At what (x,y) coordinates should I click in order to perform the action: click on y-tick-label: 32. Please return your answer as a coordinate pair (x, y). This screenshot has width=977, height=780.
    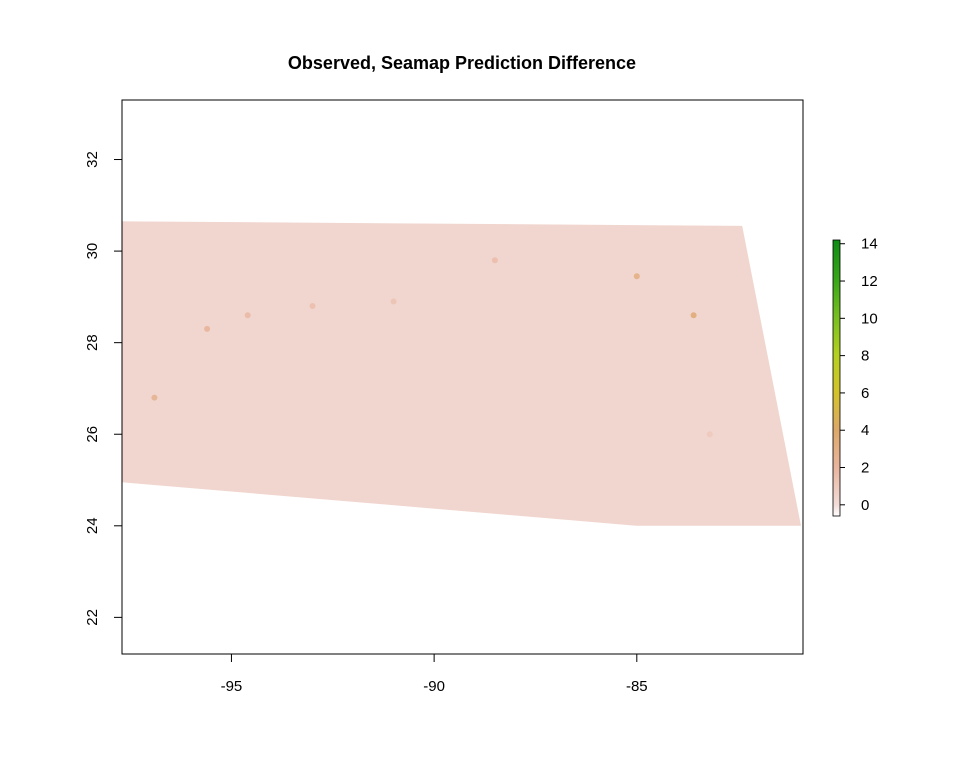
    Looking at the image, I should click on (92, 159).